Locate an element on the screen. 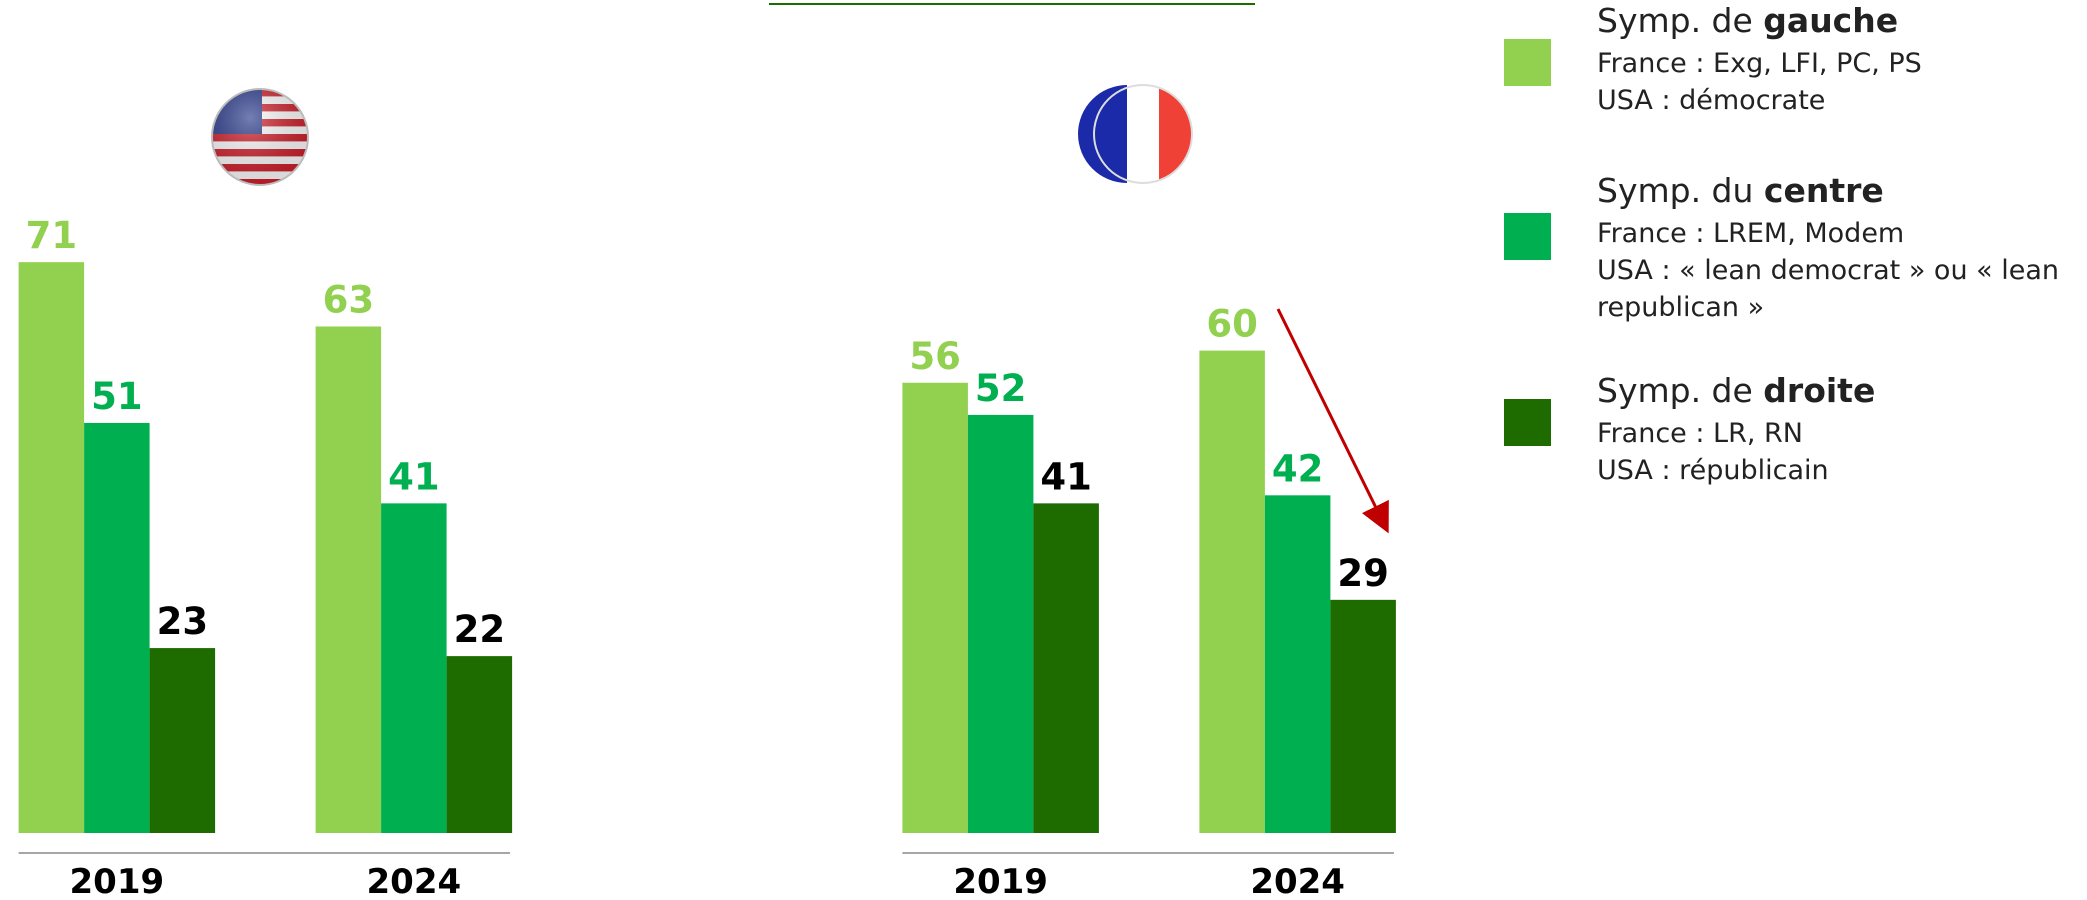 The width and height of the screenshot is (2087, 900). data-label: 63 is located at coordinates (349, 299).